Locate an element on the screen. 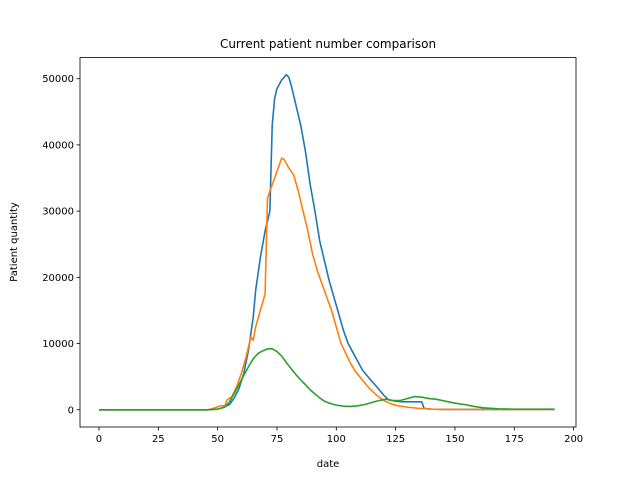  y-tick-label: 30000 is located at coordinates (58, 212).